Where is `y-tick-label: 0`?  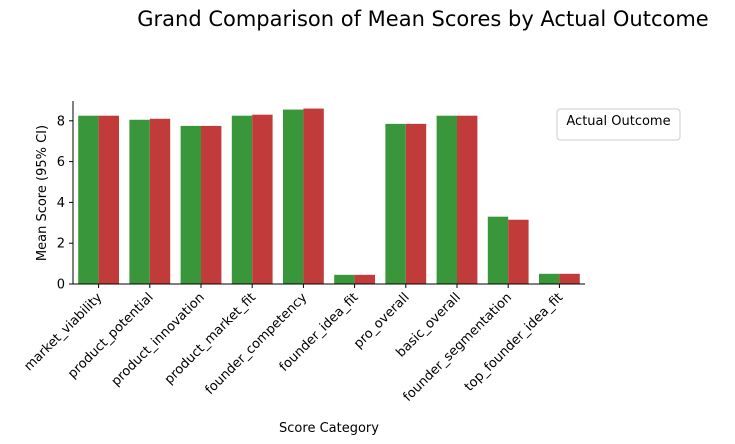 y-tick-label: 0 is located at coordinates (61, 285).